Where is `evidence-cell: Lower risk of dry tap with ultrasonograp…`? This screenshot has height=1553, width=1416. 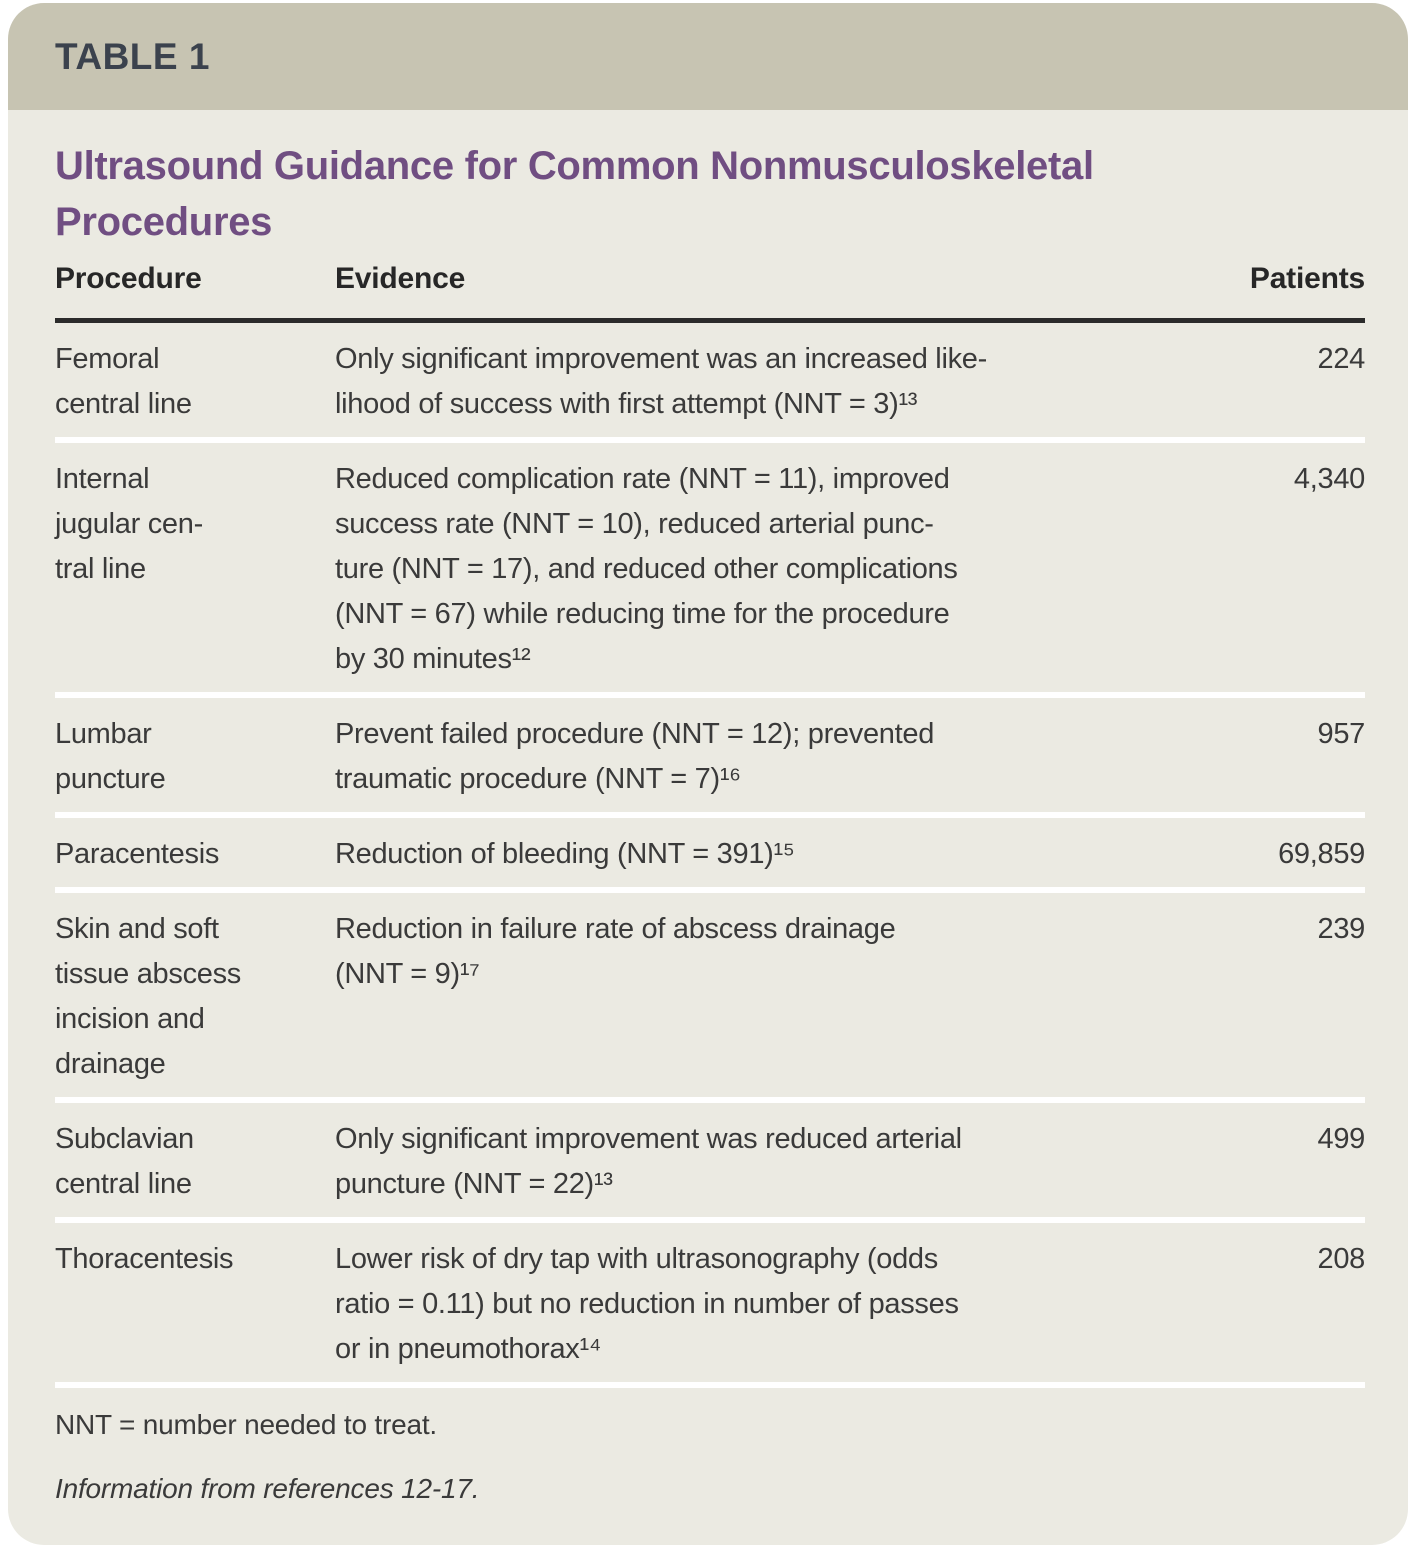 evidence-cell: Lower risk of dry tap with ultrasonograp… is located at coordinates (647, 1304).